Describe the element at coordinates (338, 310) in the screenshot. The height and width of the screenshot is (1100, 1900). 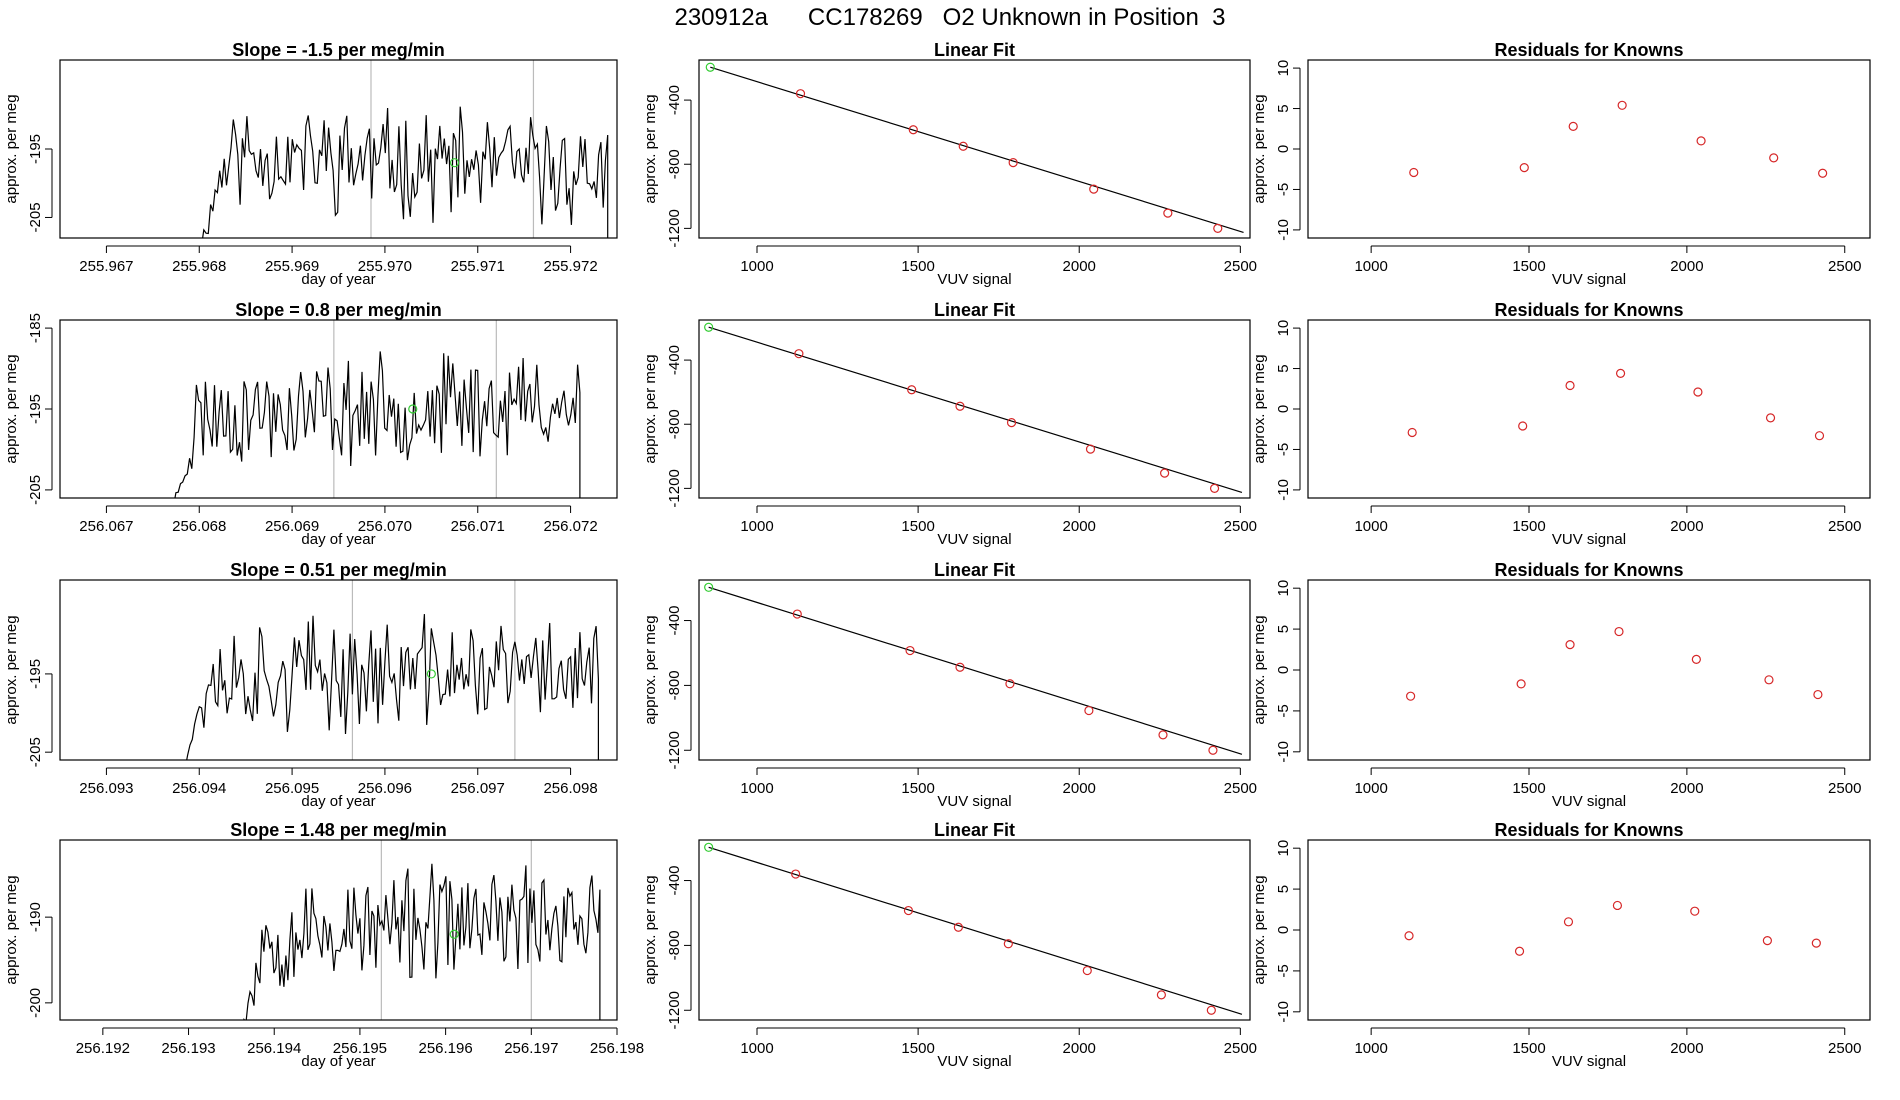
I see `panel-title: Slope = 0.8 per meg/min` at that location.